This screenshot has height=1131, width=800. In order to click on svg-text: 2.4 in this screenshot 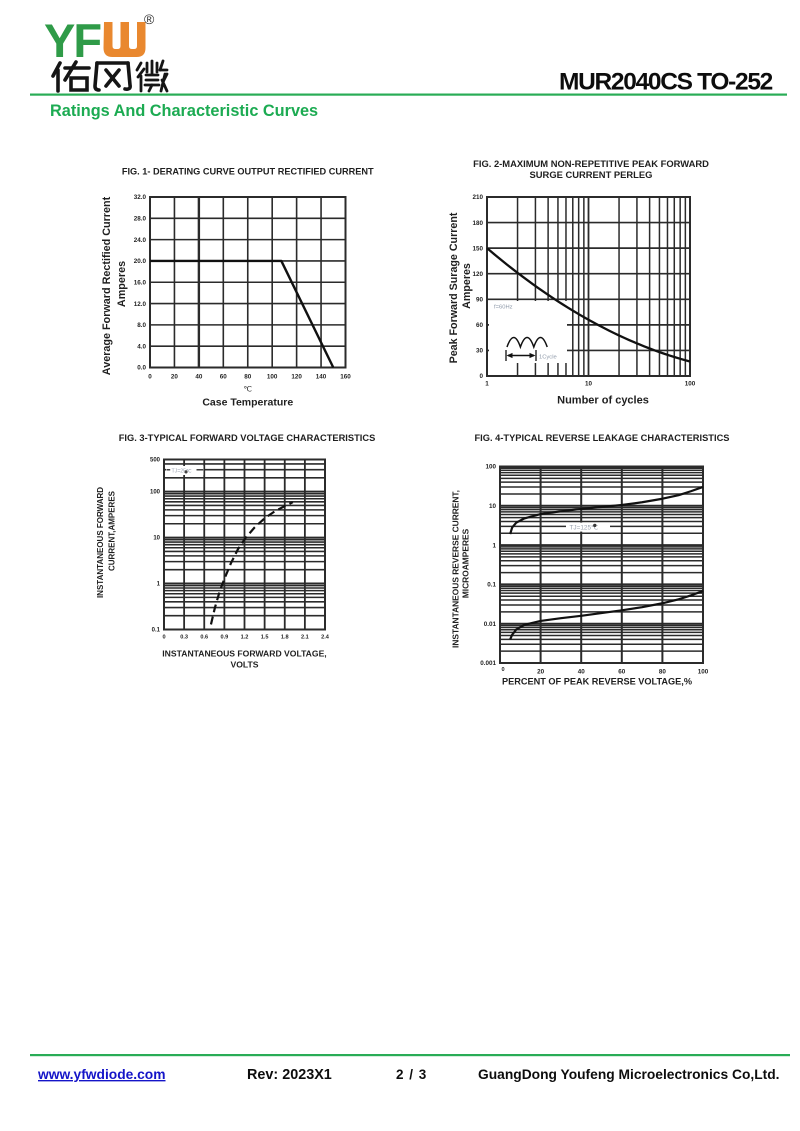, I will do `click(325, 638)`.